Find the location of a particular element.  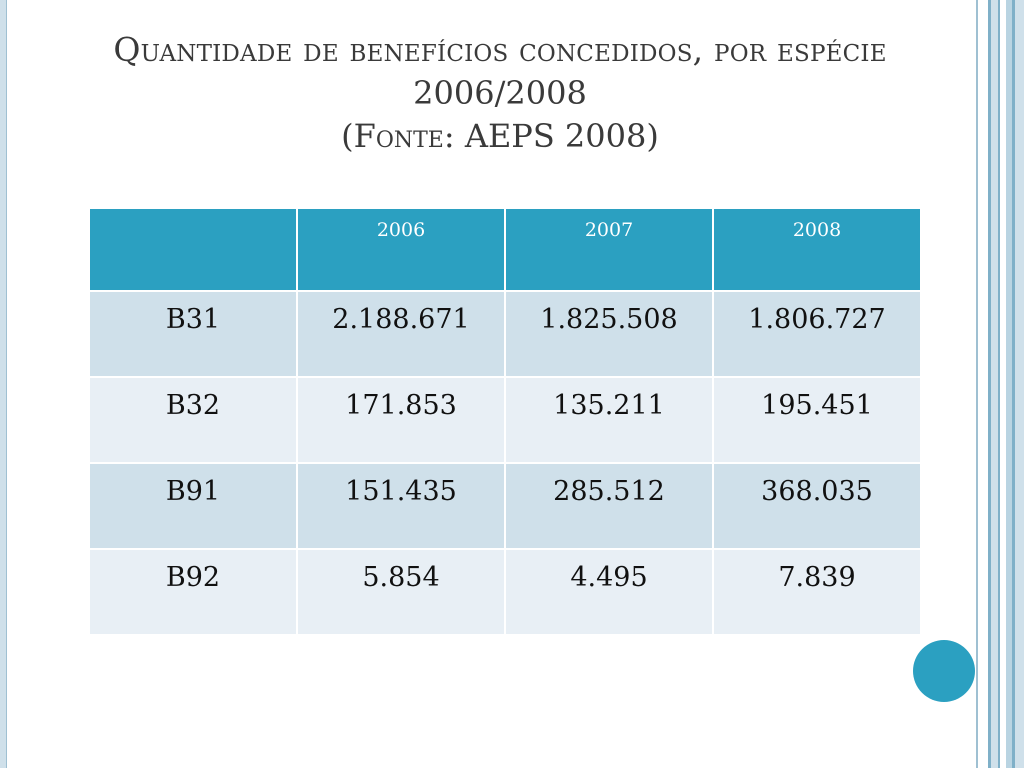

title-line-3: (Fonte: AEPS 2008) is located at coordinates (500, 136).